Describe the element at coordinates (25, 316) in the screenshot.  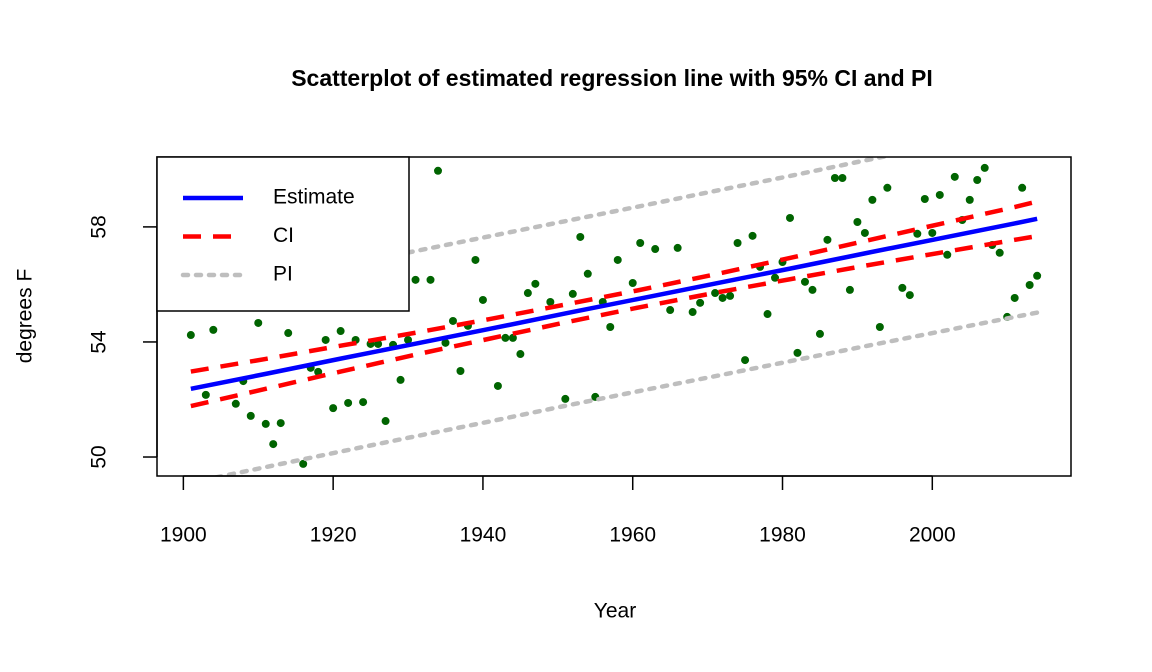
I see `y-axis-label: degrees F` at that location.